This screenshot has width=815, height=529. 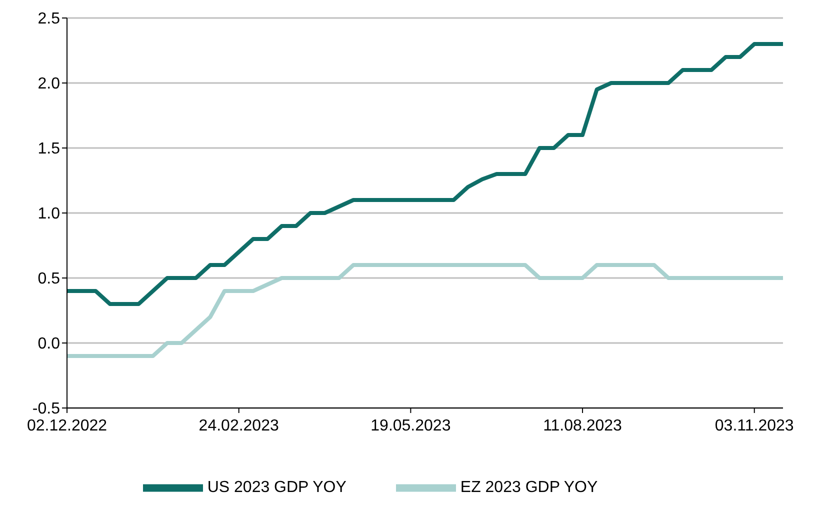 What do you see at coordinates (276, 487) in the screenshot?
I see `legend-label: US 2023 GDP YOY` at bounding box center [276, 487].